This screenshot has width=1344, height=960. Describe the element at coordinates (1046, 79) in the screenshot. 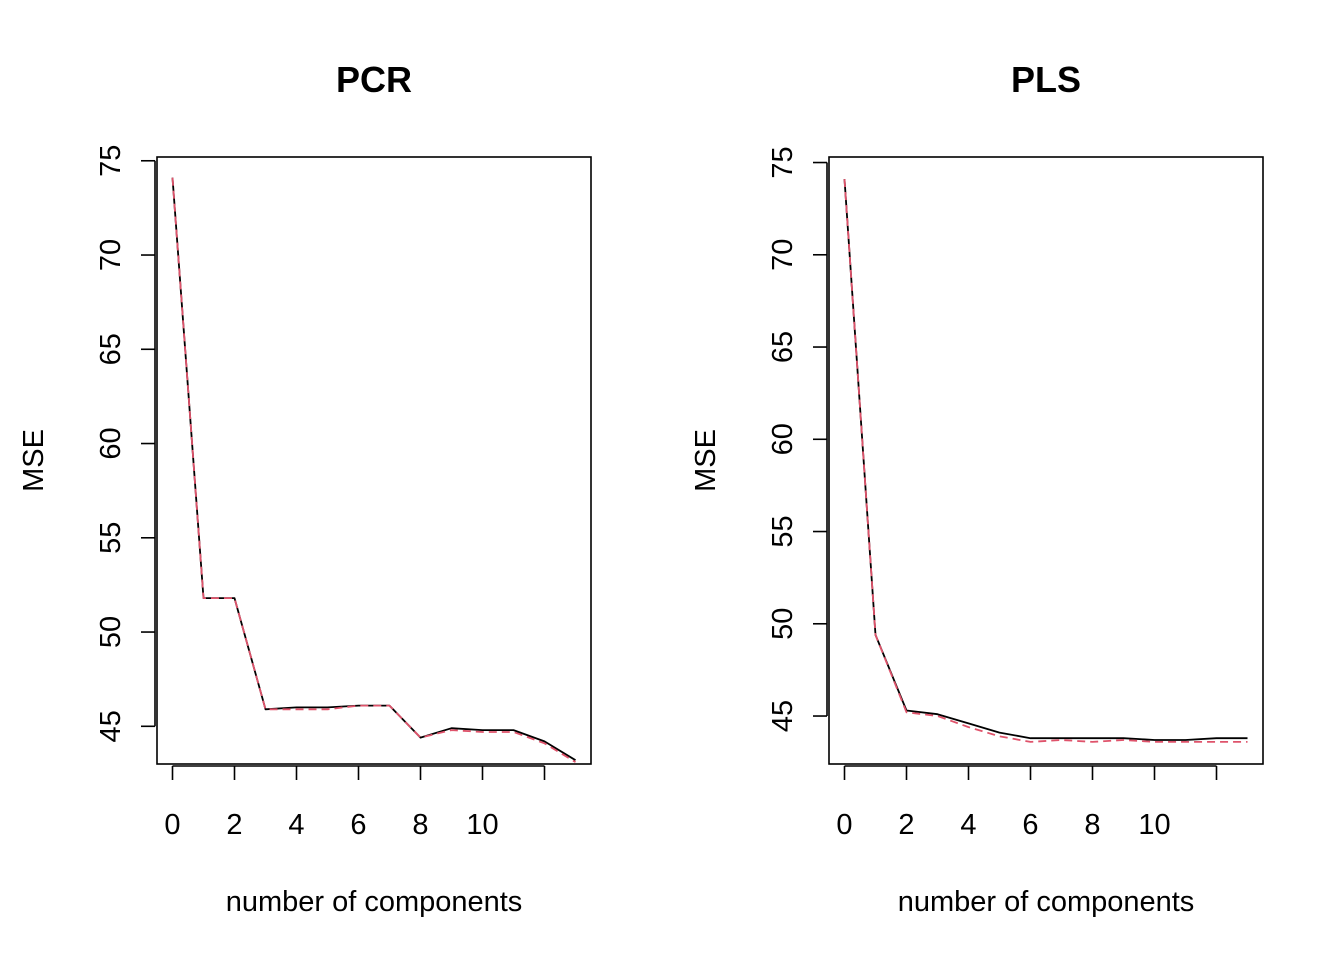

I see `chart-title: PLS` at that location.